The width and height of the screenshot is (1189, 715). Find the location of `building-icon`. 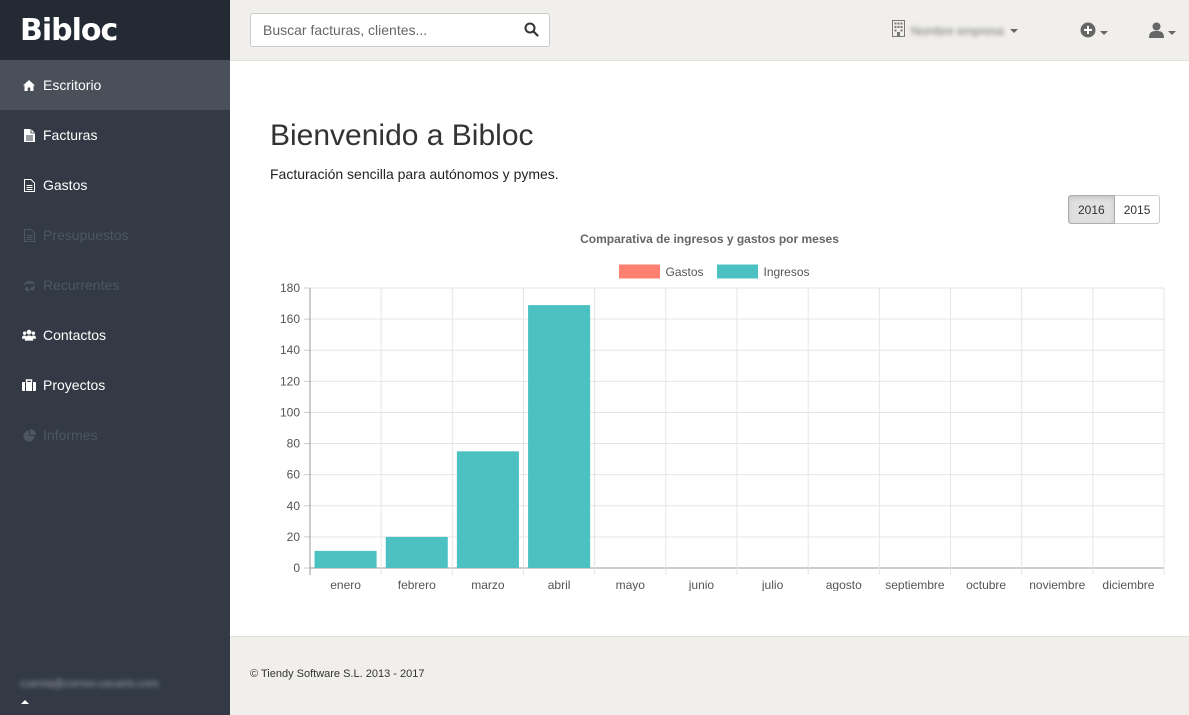

building-icon is located at coordinates (898, 31).